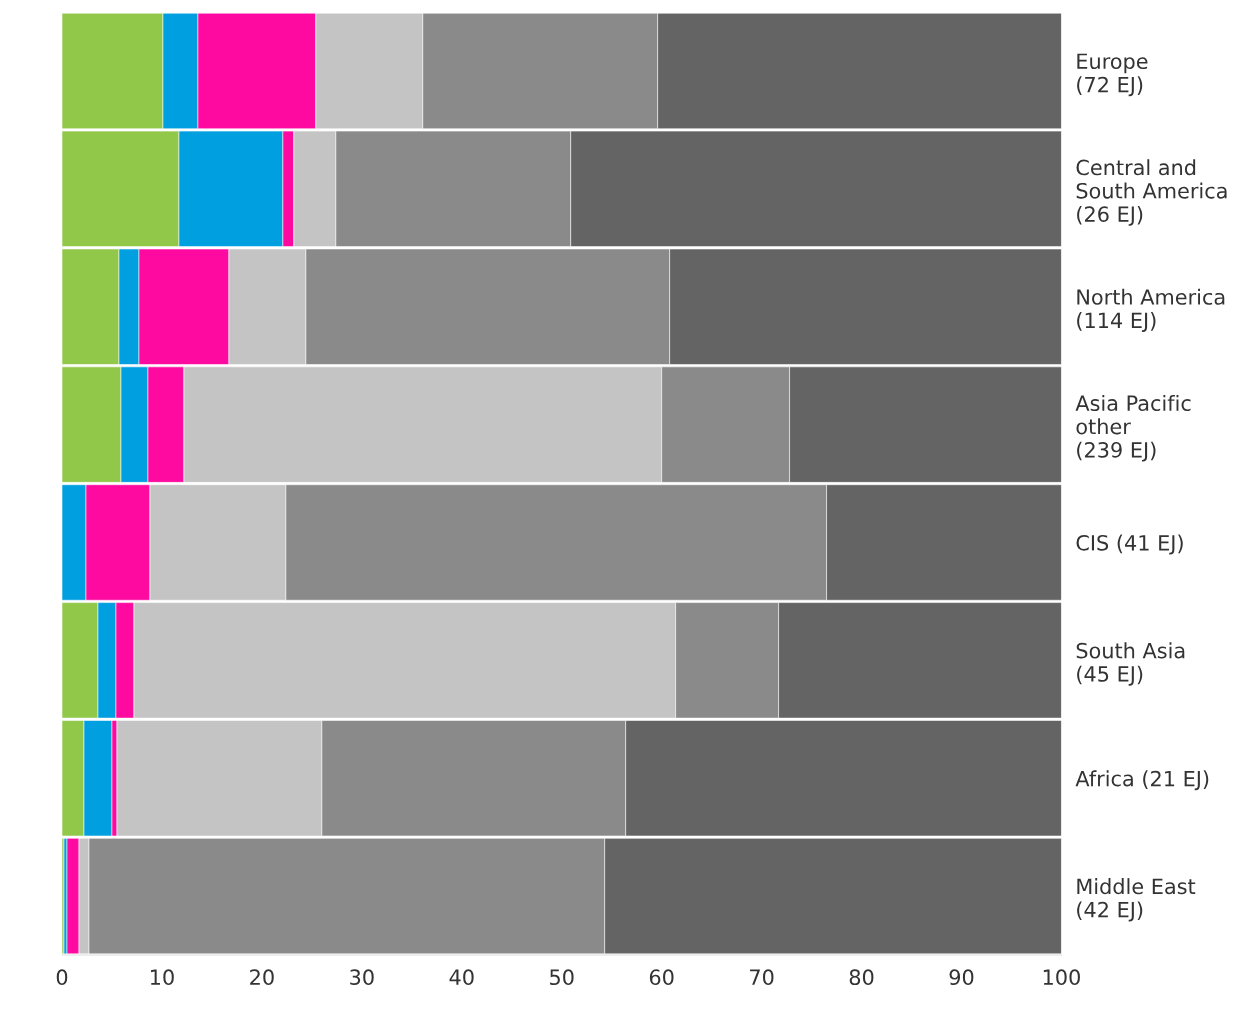 This screenshot has height=1021, width=1240. Describe the element at coordinates (762, 977) in the screenshot. I see `x-tick-label: 70` at that location.